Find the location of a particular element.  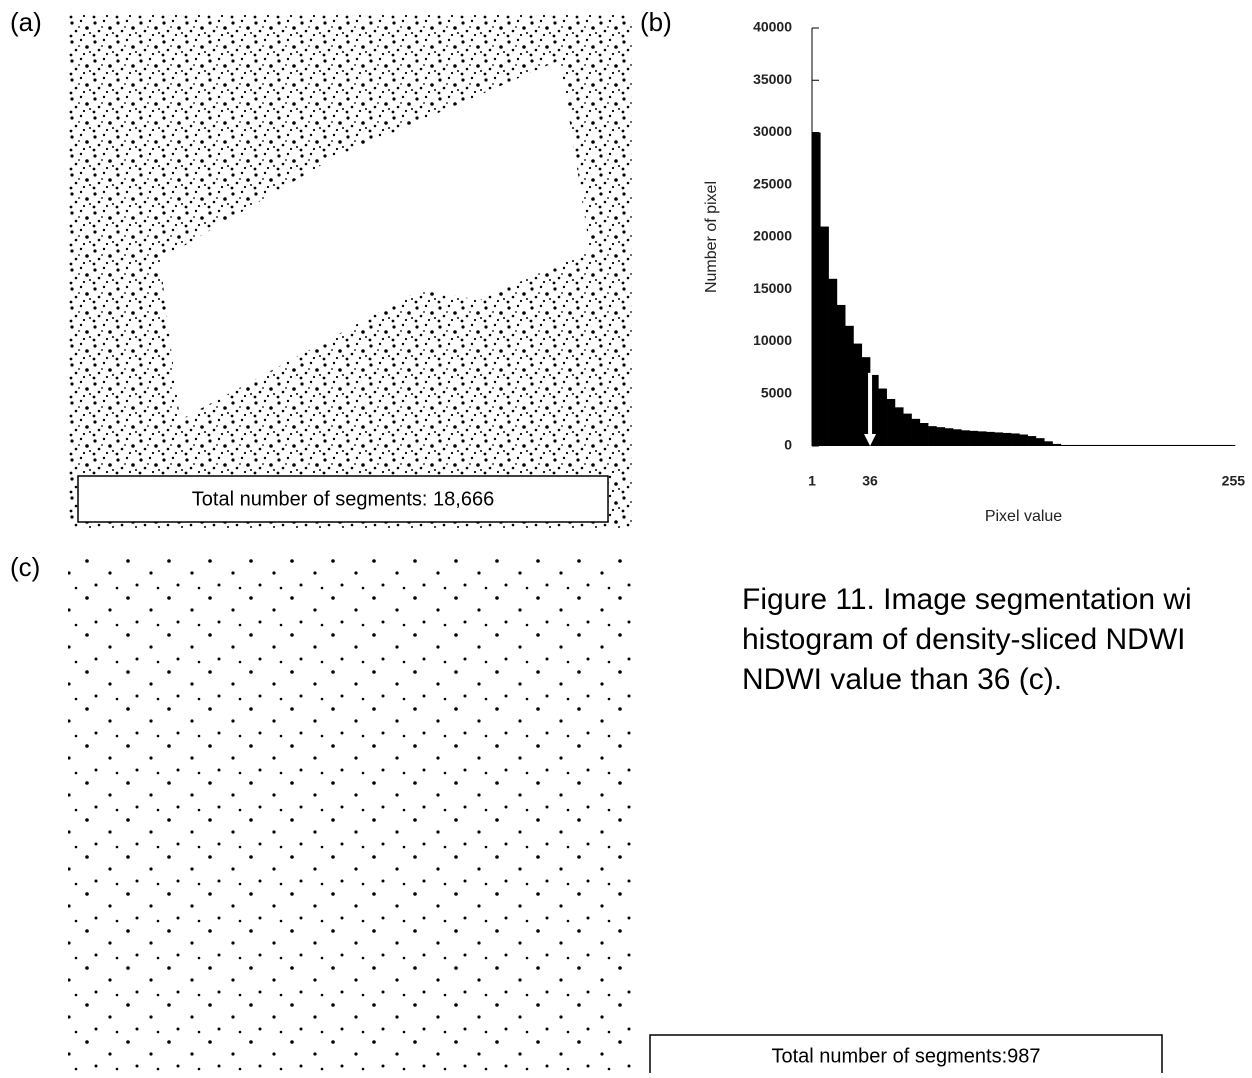

threshold-arrowhead is located at coordinates (870, 440).